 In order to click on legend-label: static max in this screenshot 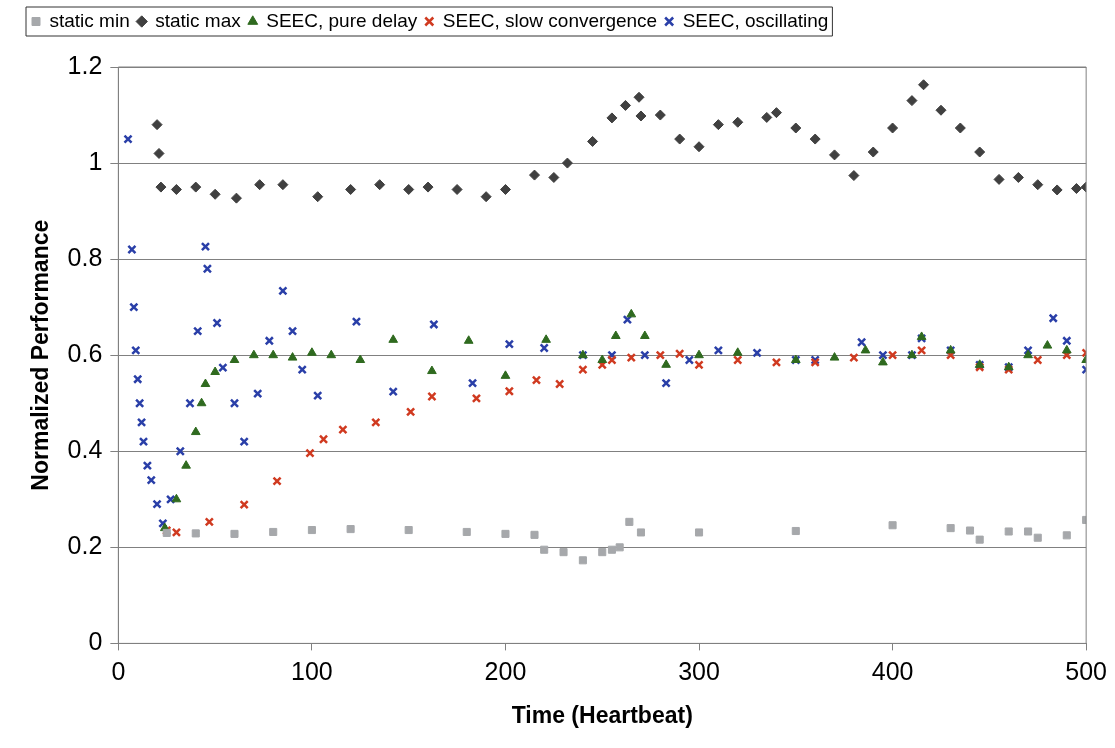, I will do `click(198, 20)`.